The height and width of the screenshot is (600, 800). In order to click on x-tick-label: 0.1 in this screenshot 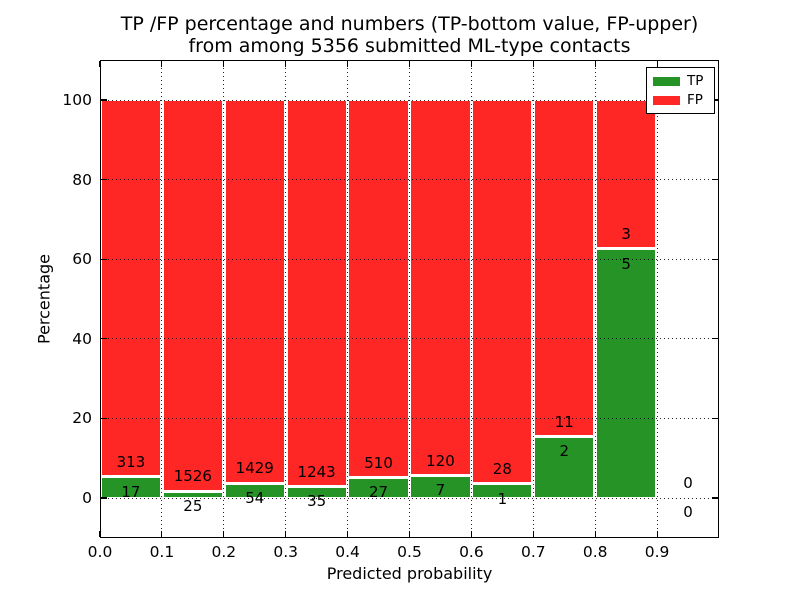, I will do `click(162, 552)`.